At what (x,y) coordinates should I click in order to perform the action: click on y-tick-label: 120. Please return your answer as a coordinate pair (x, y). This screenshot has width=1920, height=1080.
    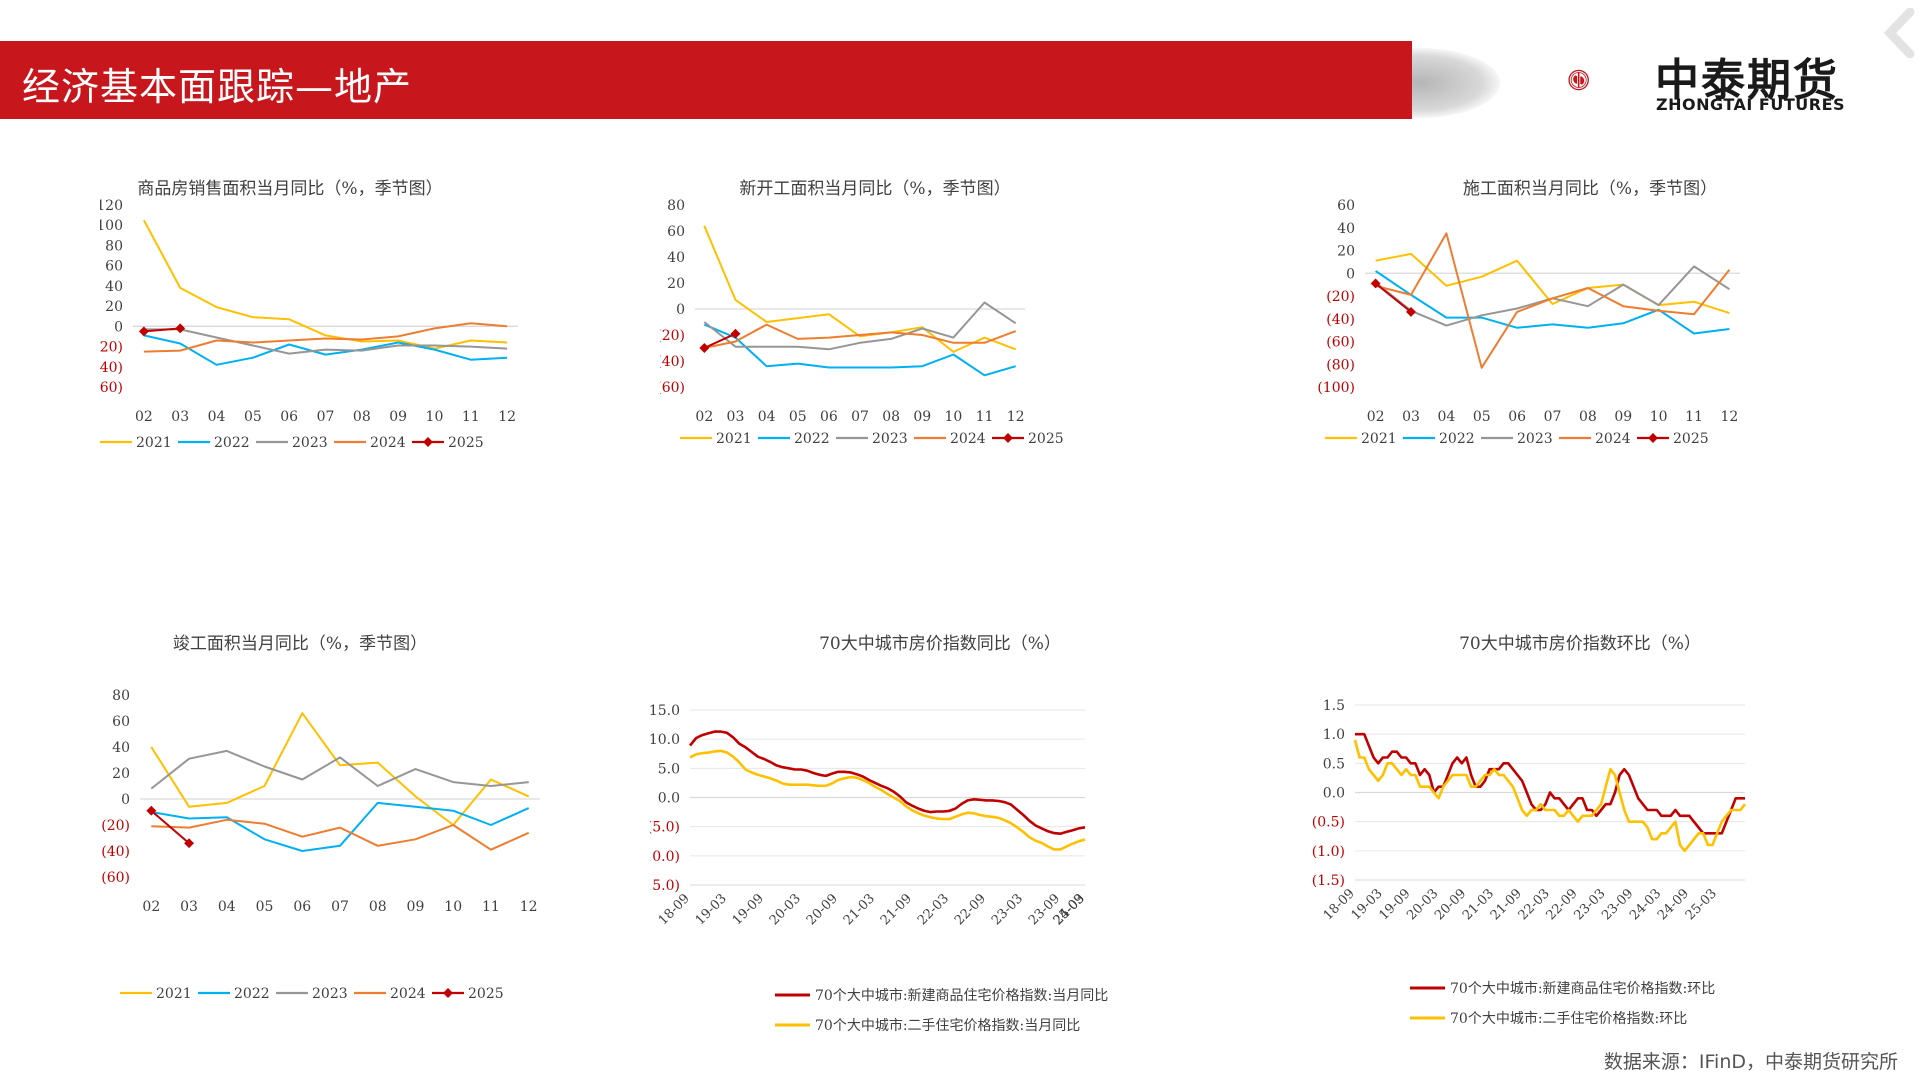
    Looking at the image, I should click on (111, 206).